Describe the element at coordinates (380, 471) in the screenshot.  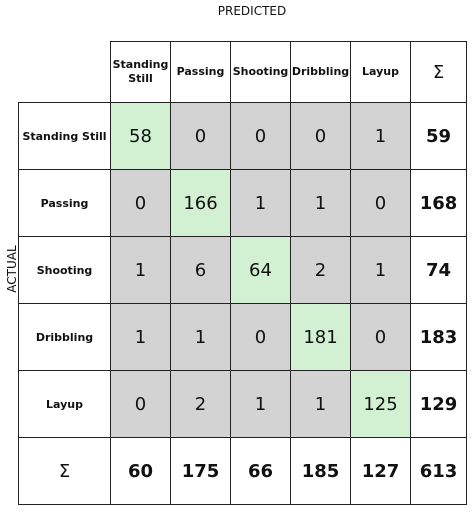
I see `column-total: 127` at that location.